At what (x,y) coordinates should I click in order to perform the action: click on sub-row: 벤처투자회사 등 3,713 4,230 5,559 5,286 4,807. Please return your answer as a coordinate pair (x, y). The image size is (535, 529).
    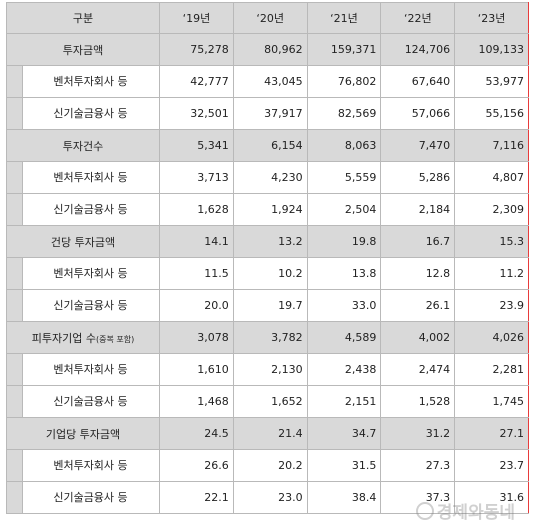
    Looking at the image, I should click on (267, 177).